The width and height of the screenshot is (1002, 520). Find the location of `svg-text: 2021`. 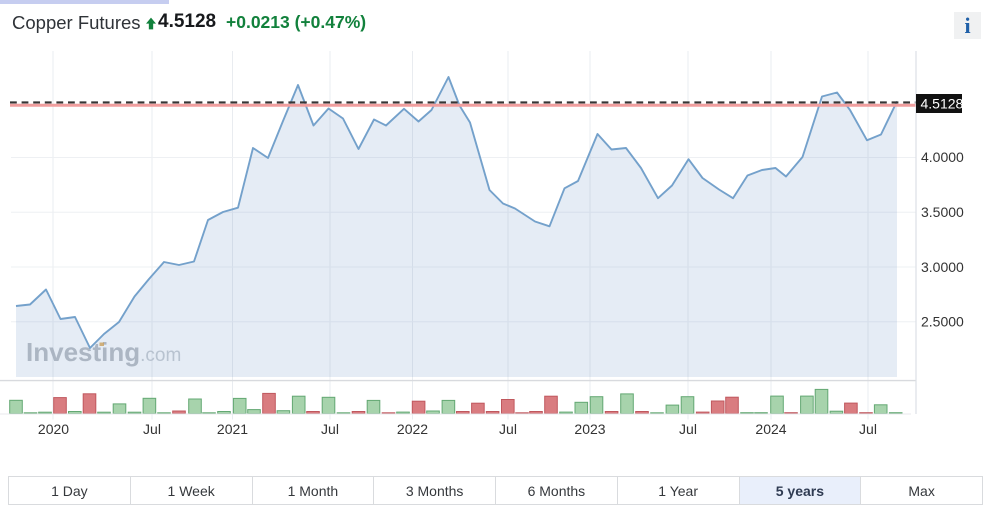

svg-text: 2021 is located at coordinates (232, 429).